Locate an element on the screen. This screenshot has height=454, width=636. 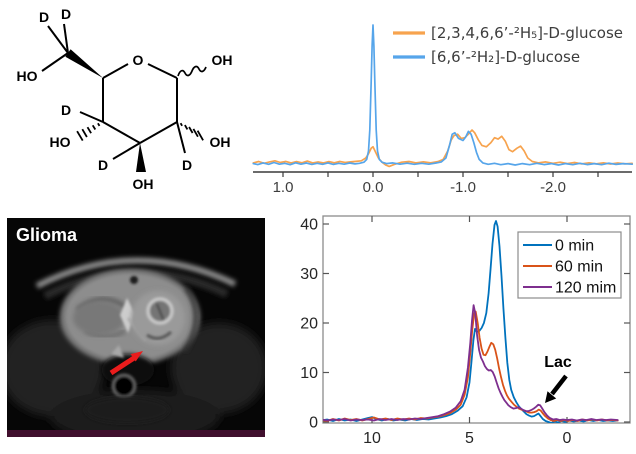
plot-y-tick-label: 20 is located at coordinates (309, 324).